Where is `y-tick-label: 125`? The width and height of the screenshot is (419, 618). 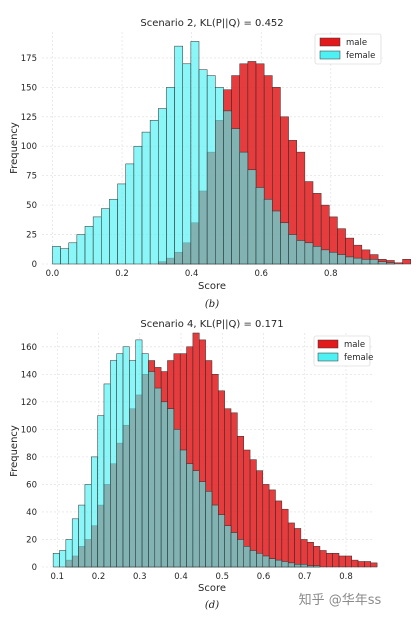 y-tick-label: 125 is located at coordinates (29, 118).